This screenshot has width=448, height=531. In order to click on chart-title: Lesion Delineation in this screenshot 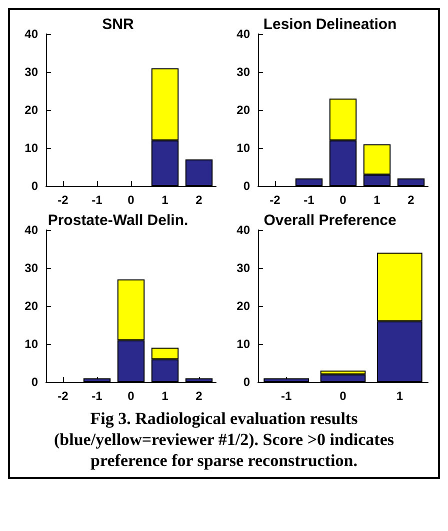, I will do `click(330, 24)`.